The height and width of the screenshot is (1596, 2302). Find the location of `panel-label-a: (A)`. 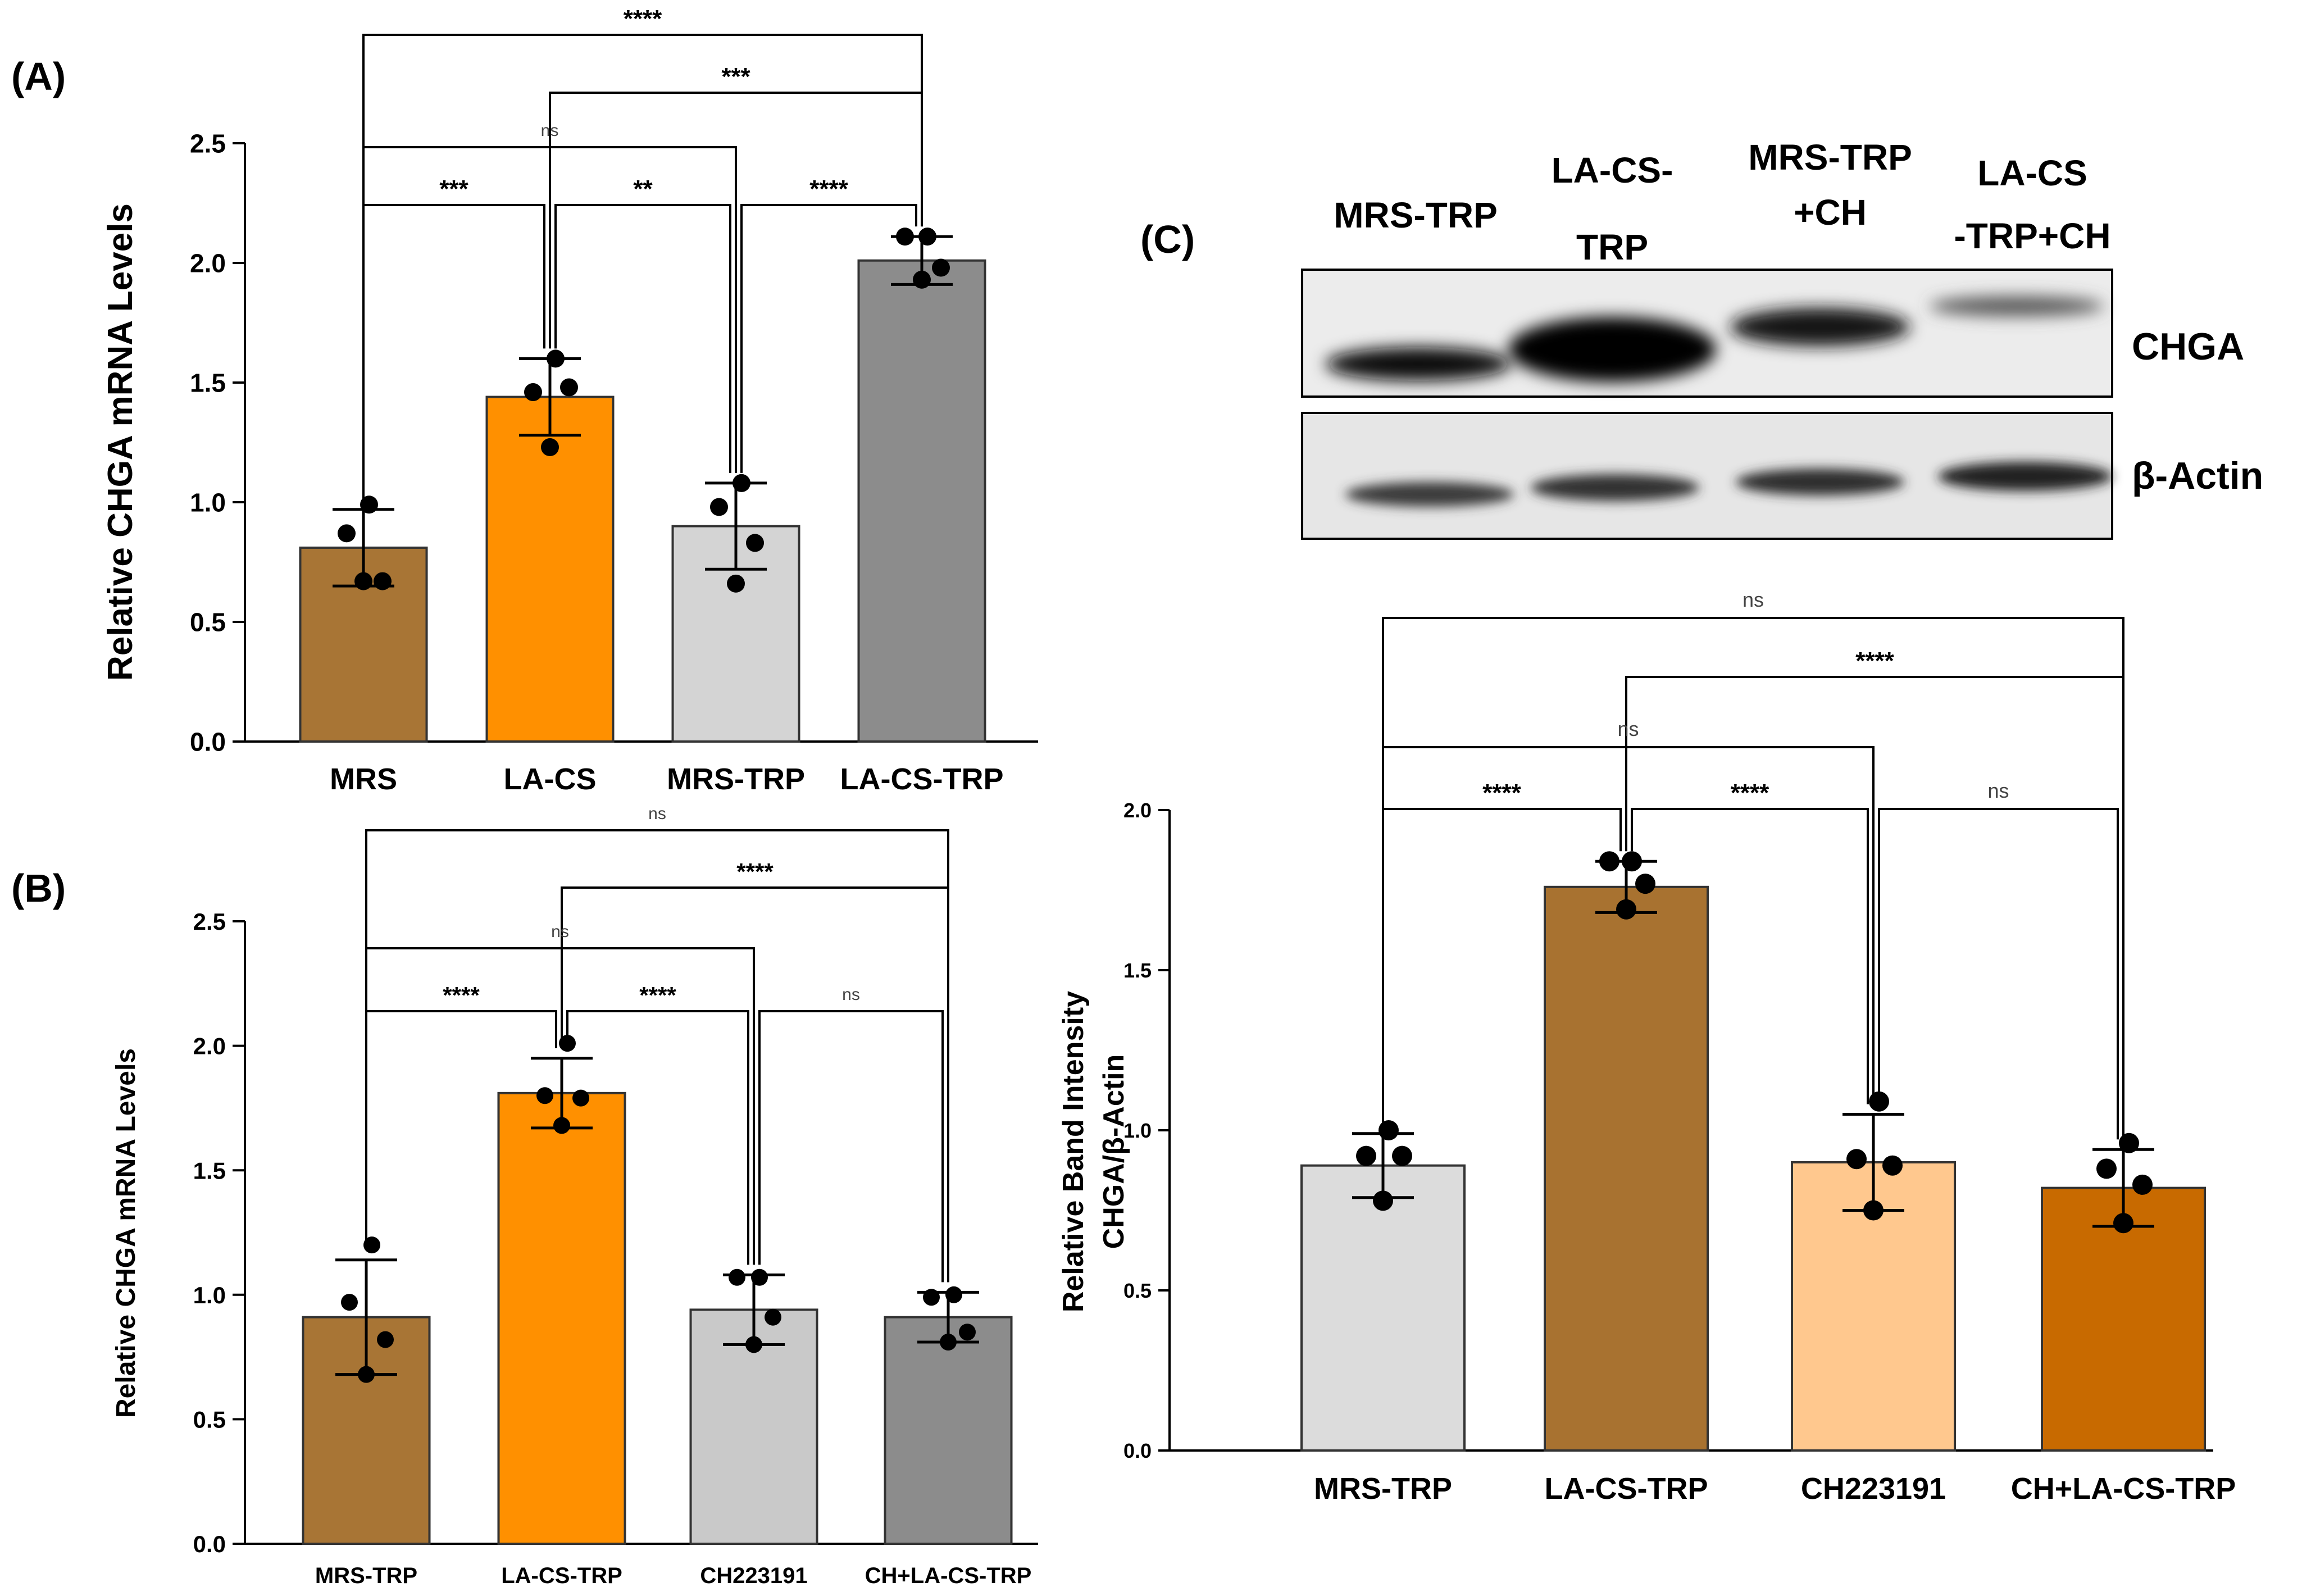

panel-label-a: (A) is located at coordinates (38, 76).